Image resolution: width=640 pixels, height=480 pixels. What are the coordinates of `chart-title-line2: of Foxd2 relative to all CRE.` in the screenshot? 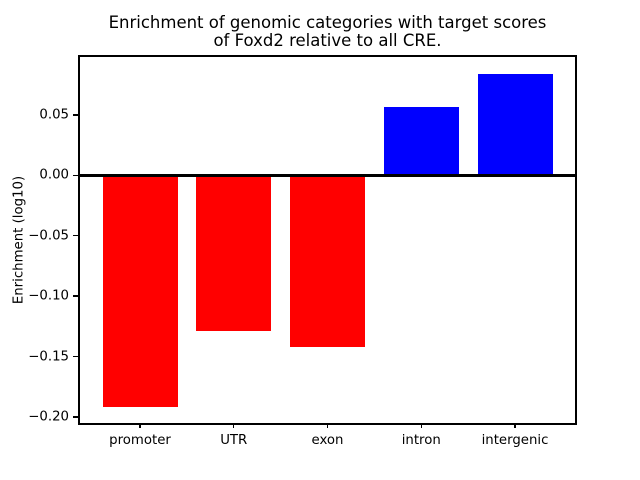 It's located at (327, 40).